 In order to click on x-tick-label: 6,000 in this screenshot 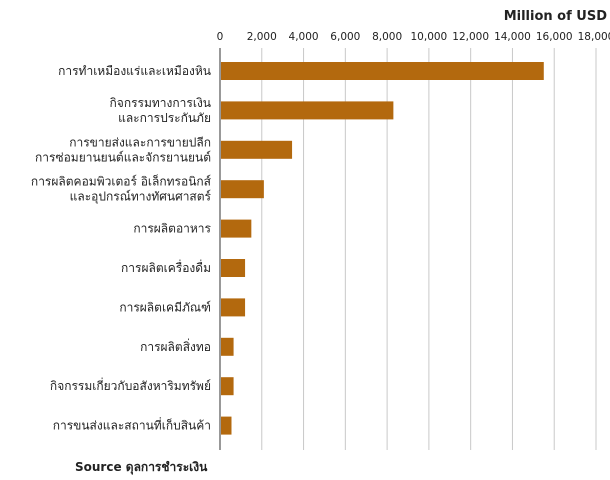, I will do `click(345, 37)`.